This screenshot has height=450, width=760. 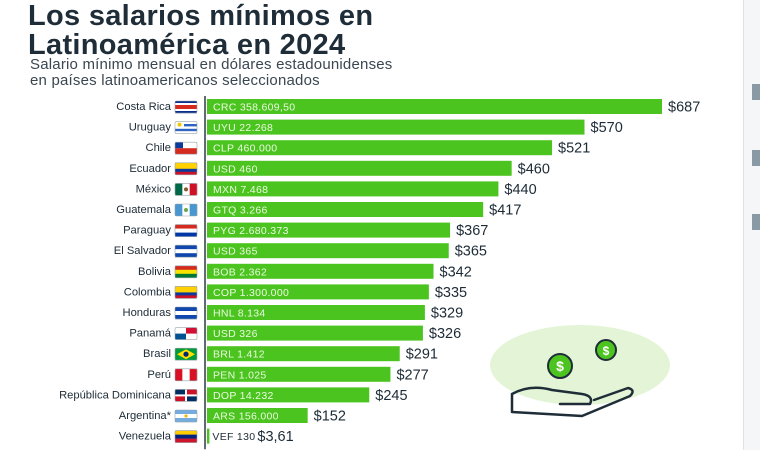 What do you see at coordinates (148, 292) in the screenshot?
I see `category-label-colombia: Colombia` at bounding box center [148, 292].